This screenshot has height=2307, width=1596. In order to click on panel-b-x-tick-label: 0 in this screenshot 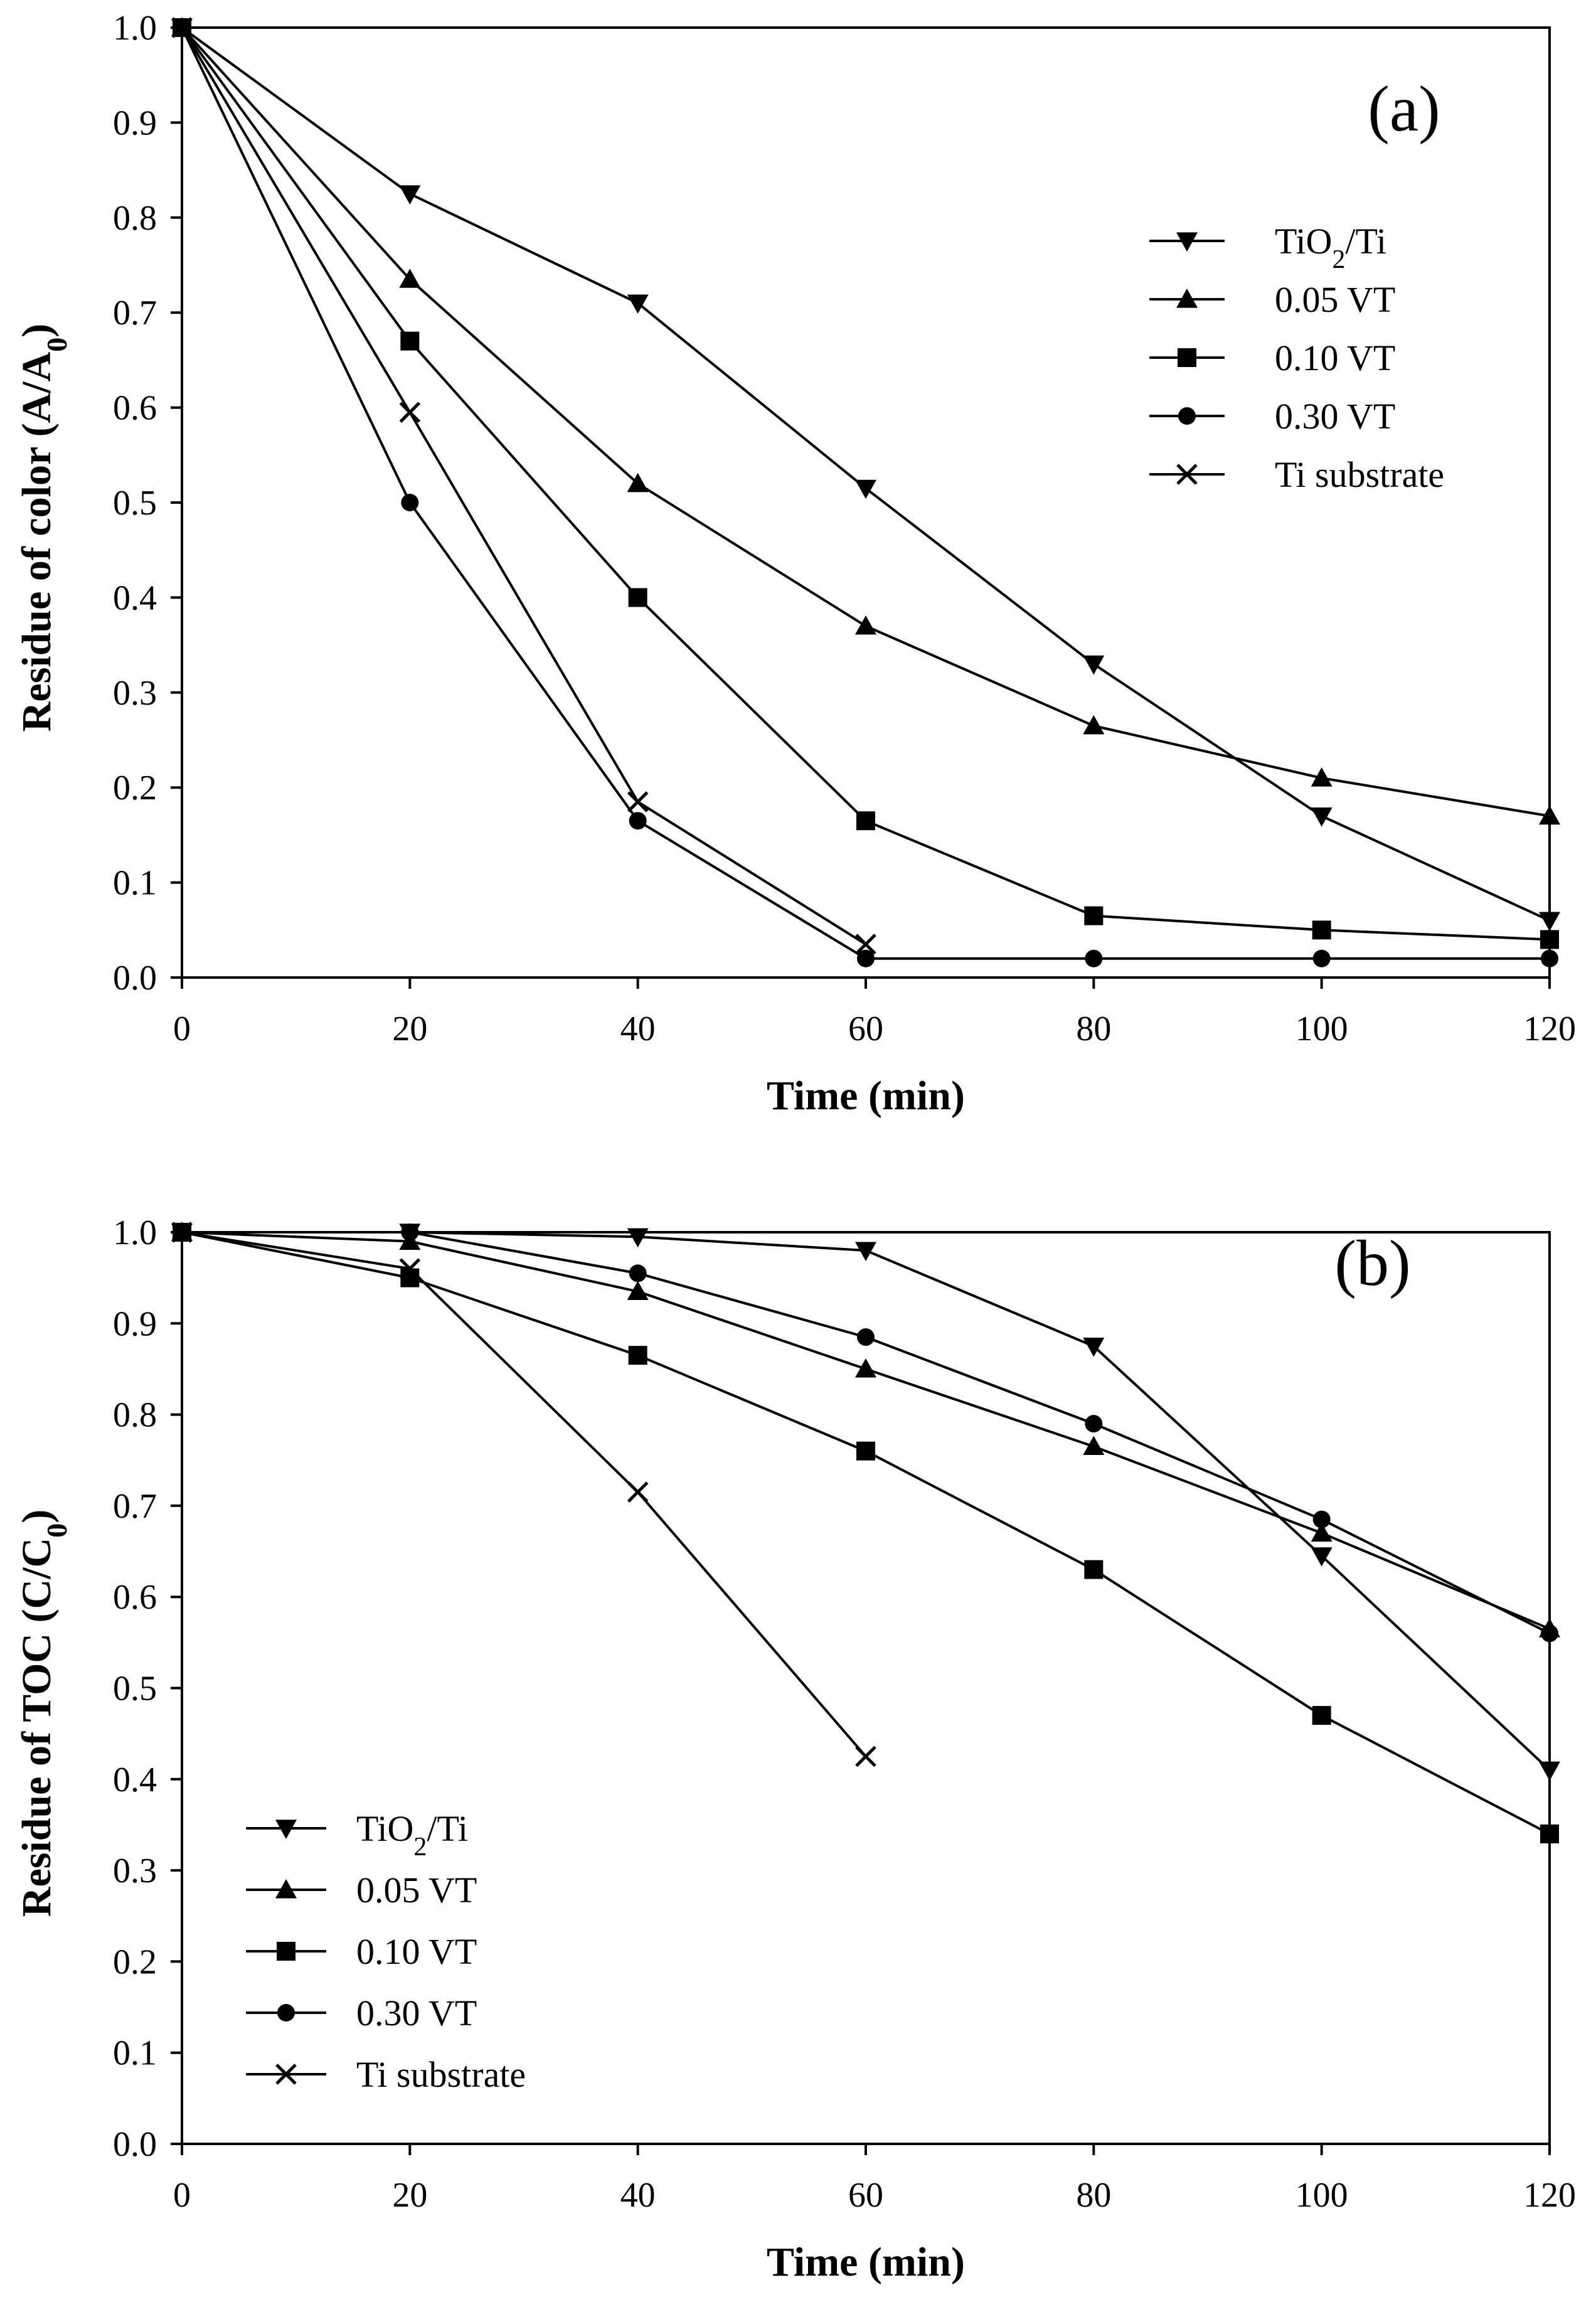, I will do `click(182, 2195)`.